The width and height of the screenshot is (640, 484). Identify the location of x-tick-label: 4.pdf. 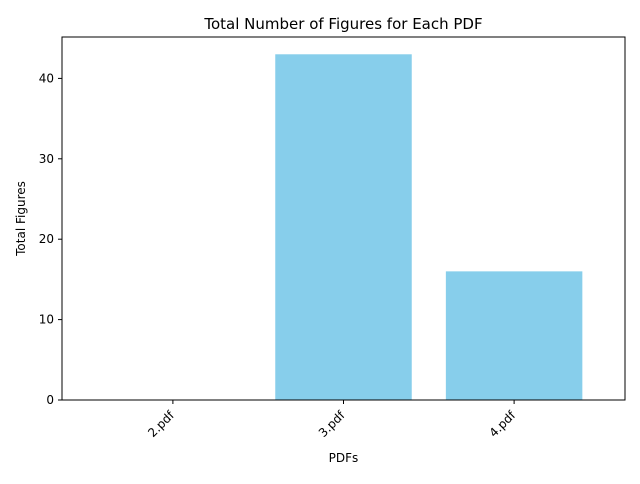
(502, 424).